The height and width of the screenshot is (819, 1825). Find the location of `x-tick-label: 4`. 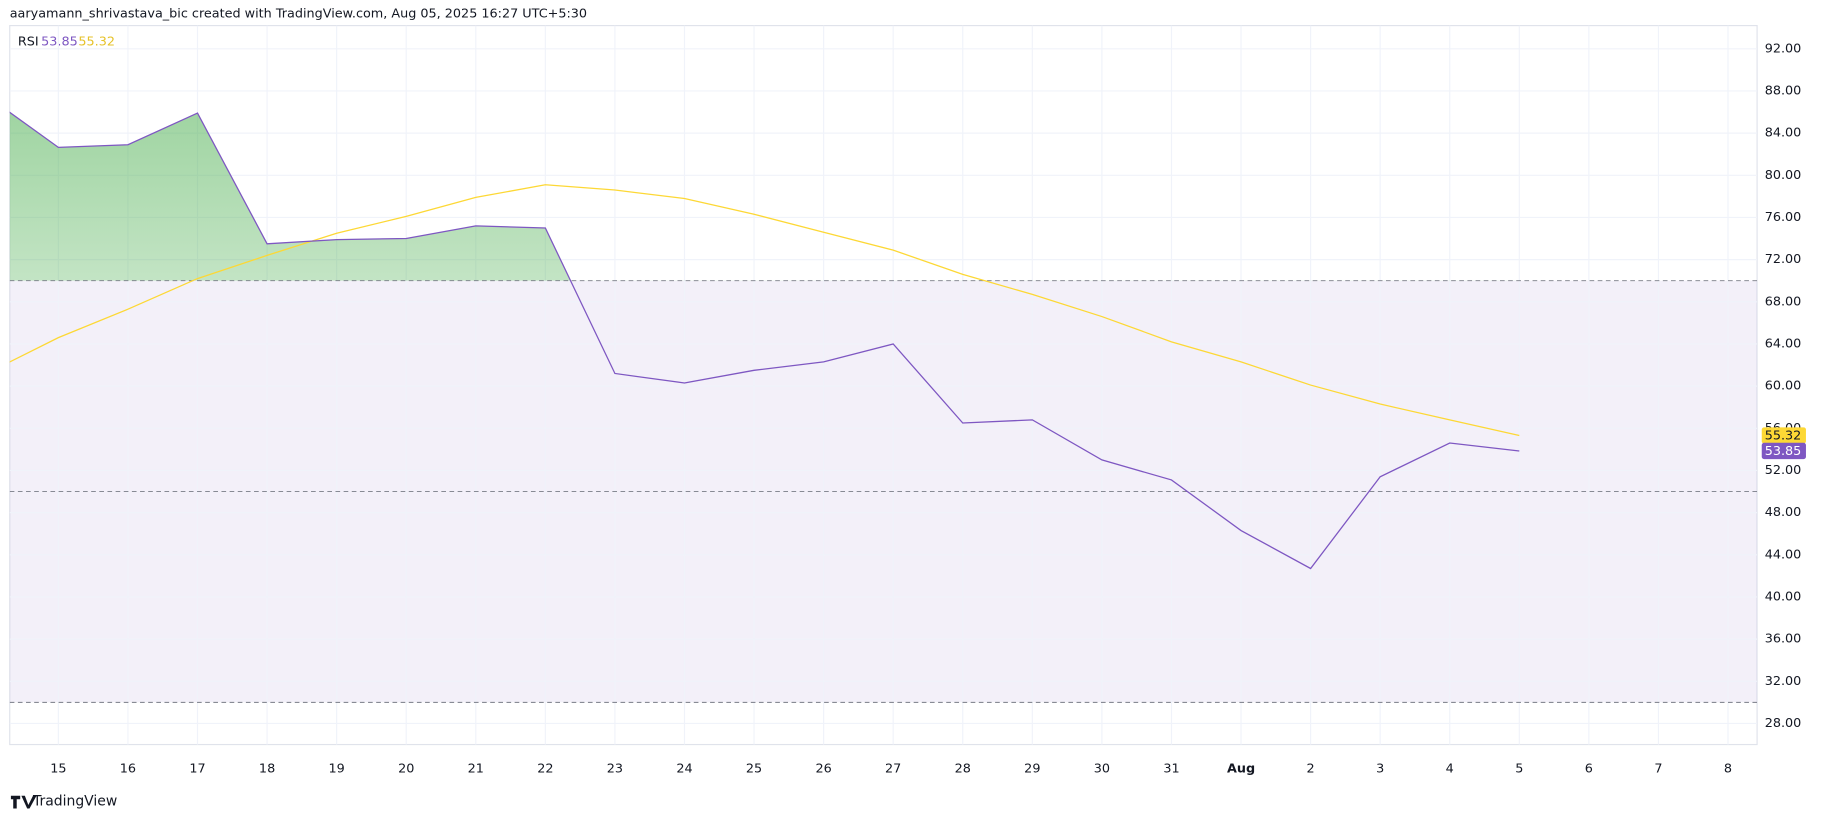

x-tick-label: 4 is located at coordinates (1450, 768).